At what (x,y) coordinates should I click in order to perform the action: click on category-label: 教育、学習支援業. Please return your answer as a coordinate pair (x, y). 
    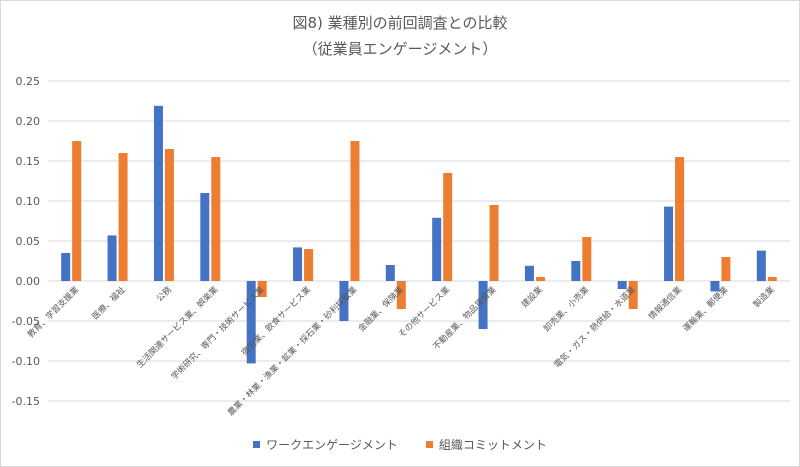
    Looking at the image, I should click on (53, 312).